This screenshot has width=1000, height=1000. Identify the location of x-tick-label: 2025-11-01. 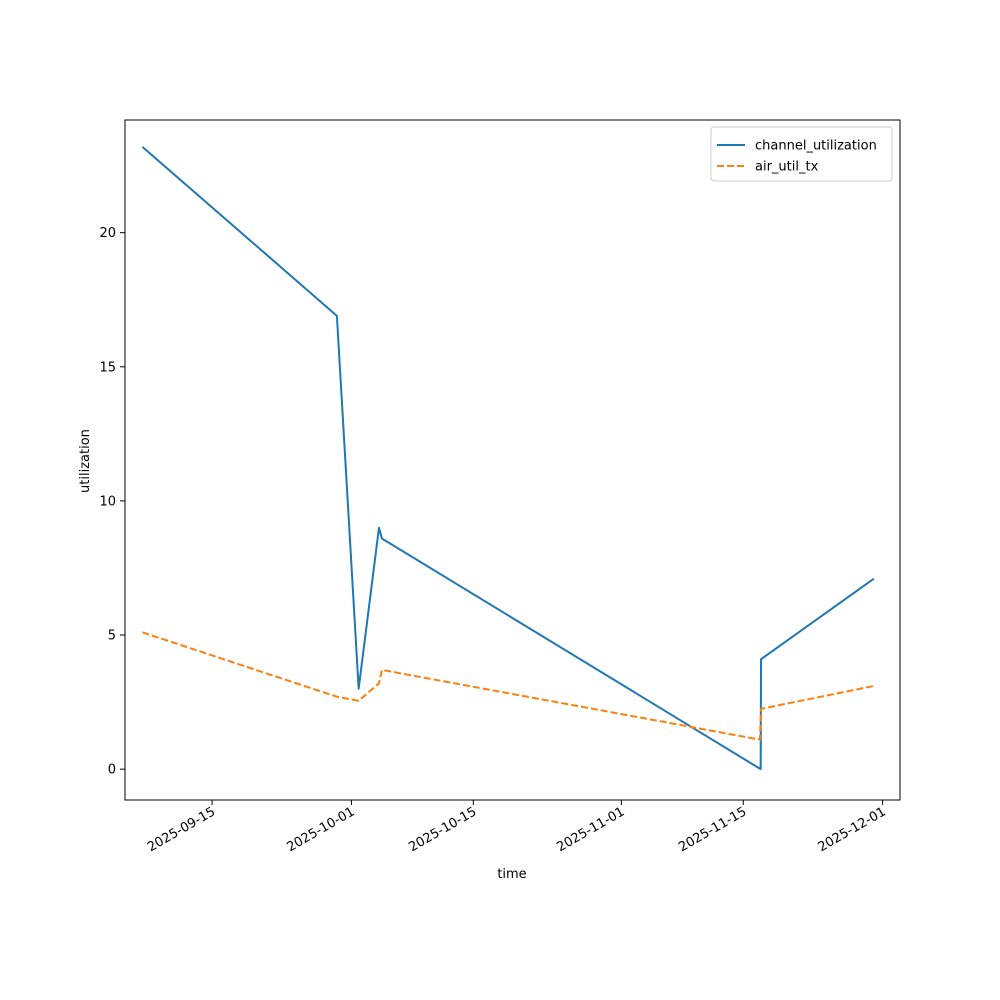
(590, 829).